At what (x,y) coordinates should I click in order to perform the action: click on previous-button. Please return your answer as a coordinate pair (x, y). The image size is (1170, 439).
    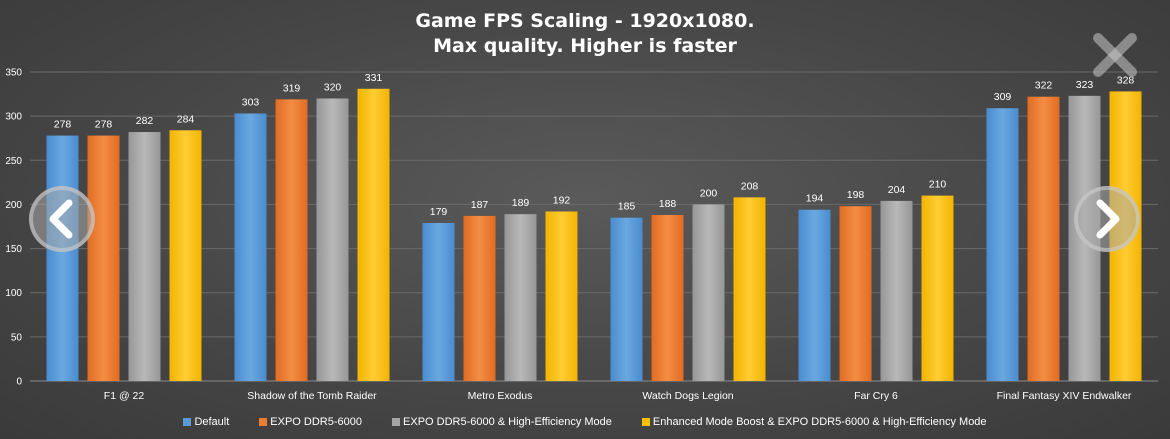
    Looking at the image, I should click on (62, 219).